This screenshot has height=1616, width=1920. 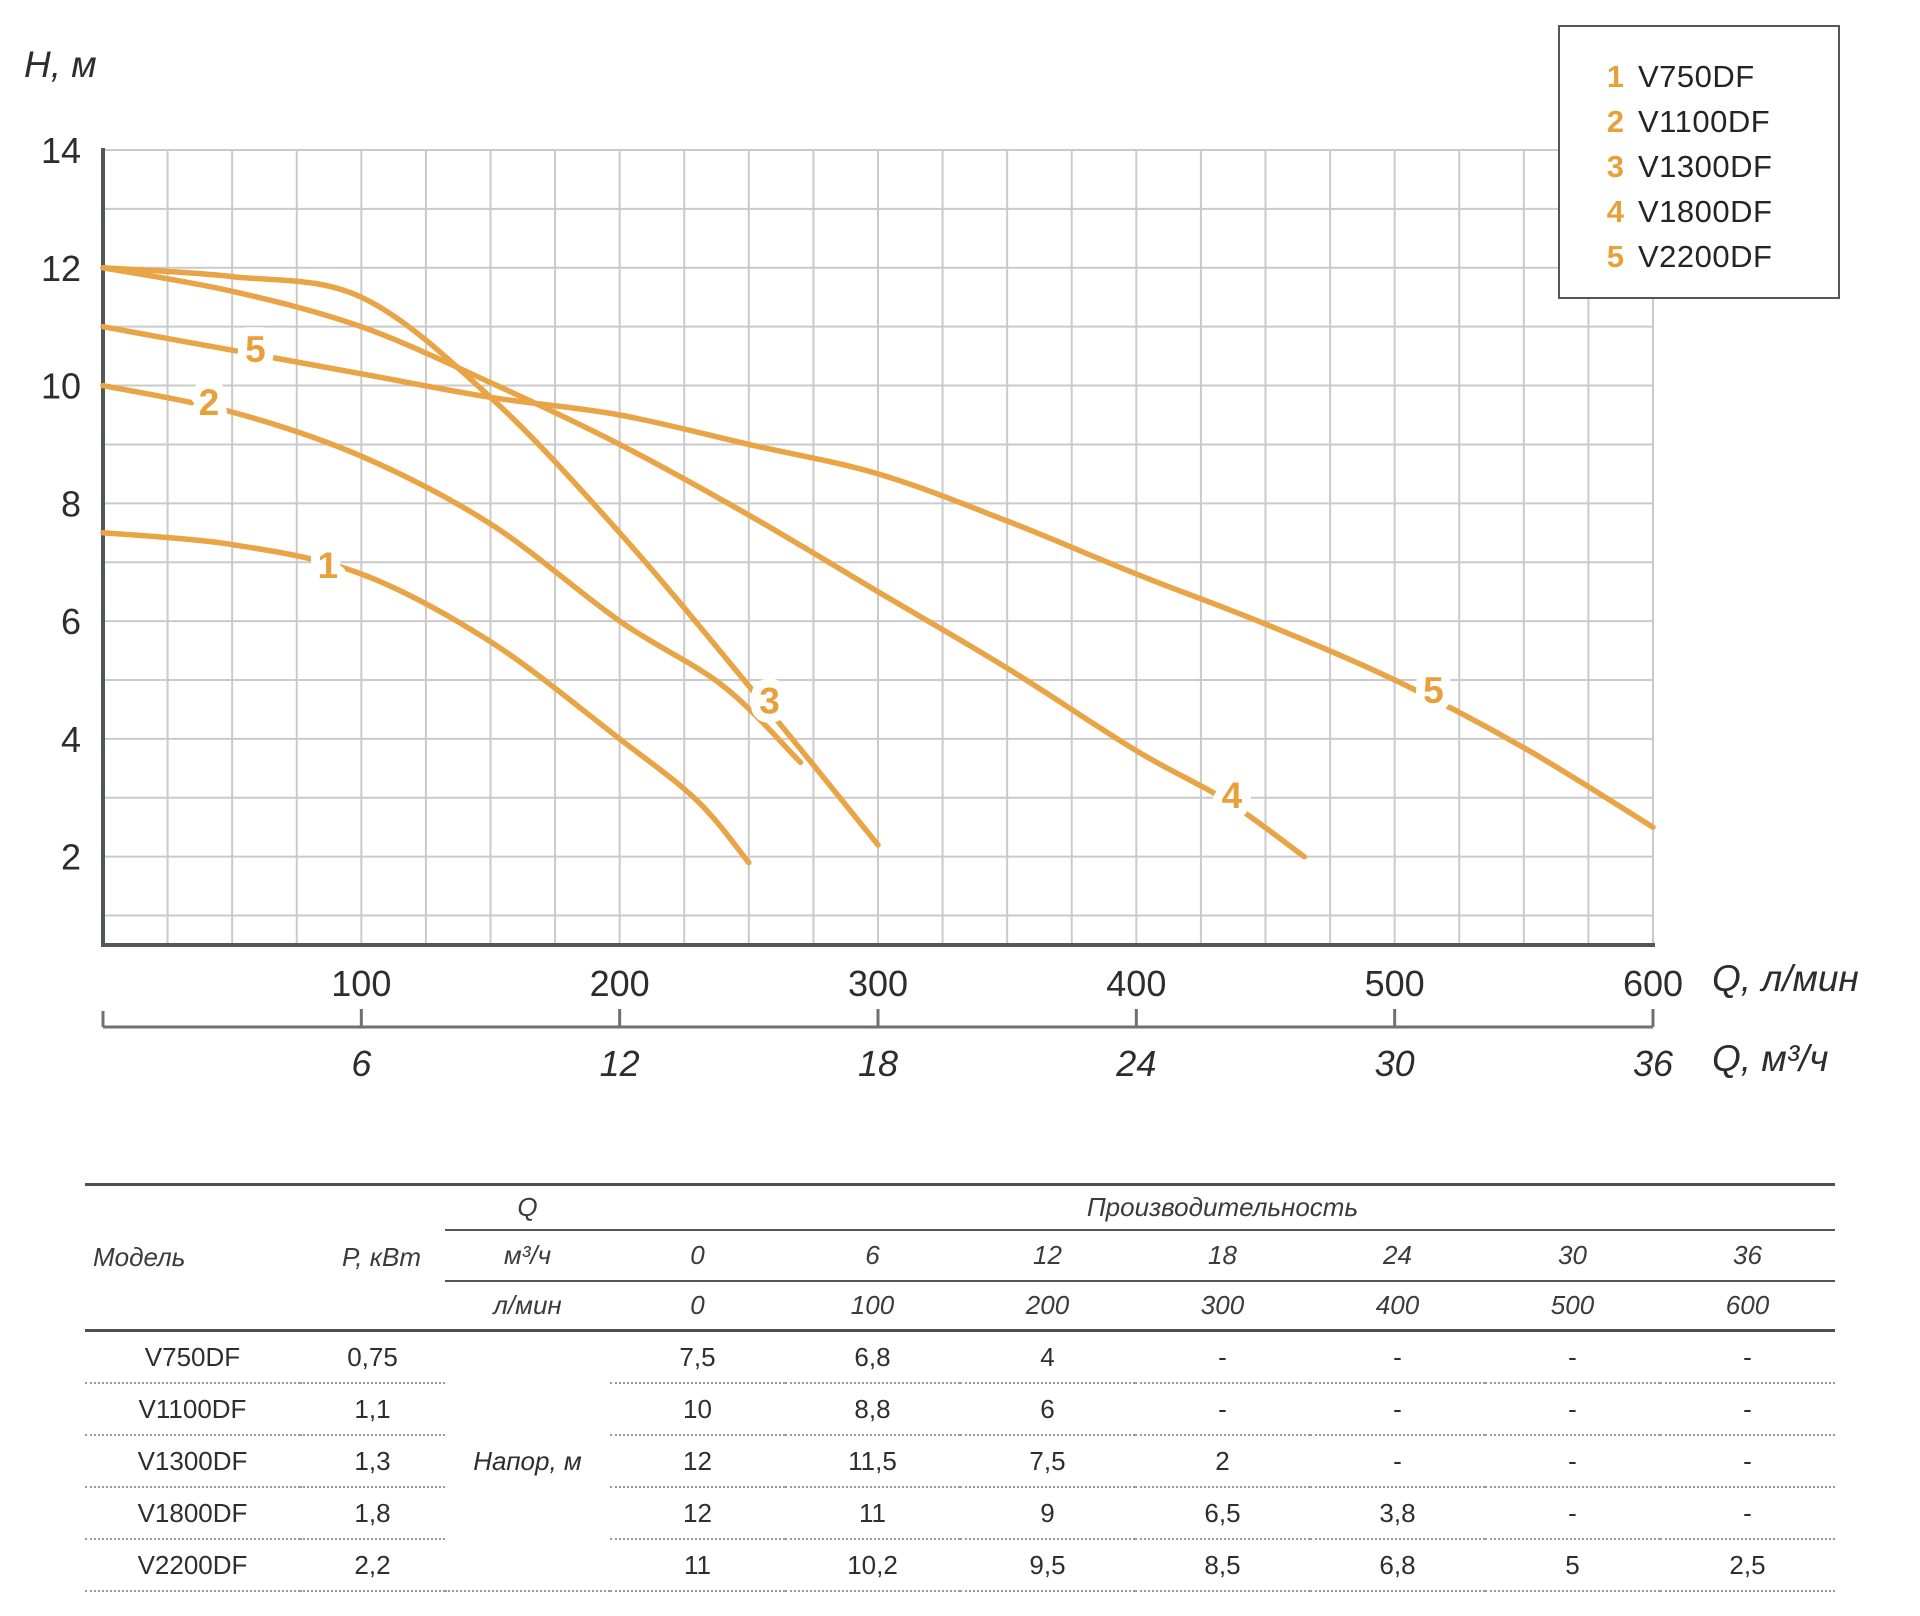 I want to click on power-cell: 0,75, so click(x=372, y=1357).